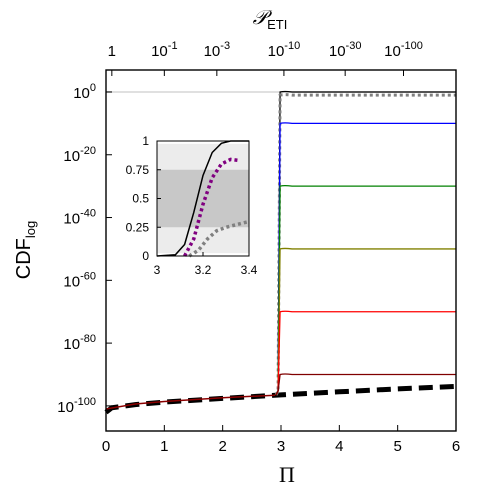  What do you see at coordinates (30, 229) in the screenshot?
I see `y-axis-label-sub: log` at bounding box center [30, 229].